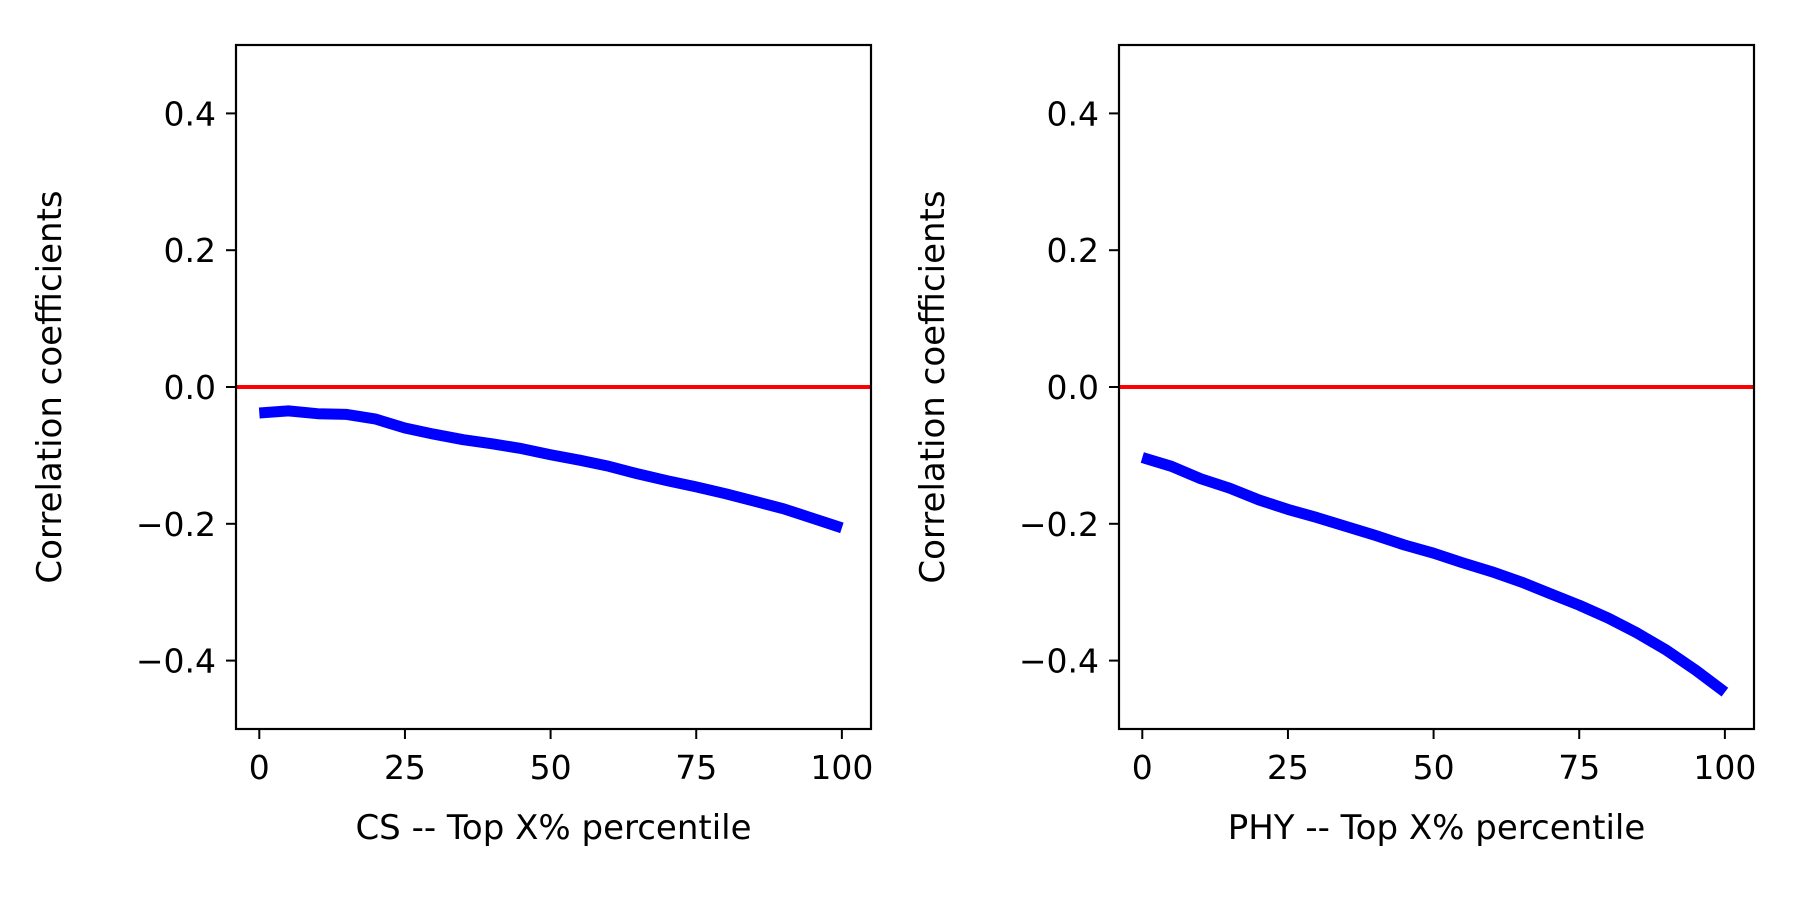 The image size is (1800, 900). What do you see at coordinates (551, 469) in the screenshot?
I see `series-line-cs` at bounding box center [551, 469].